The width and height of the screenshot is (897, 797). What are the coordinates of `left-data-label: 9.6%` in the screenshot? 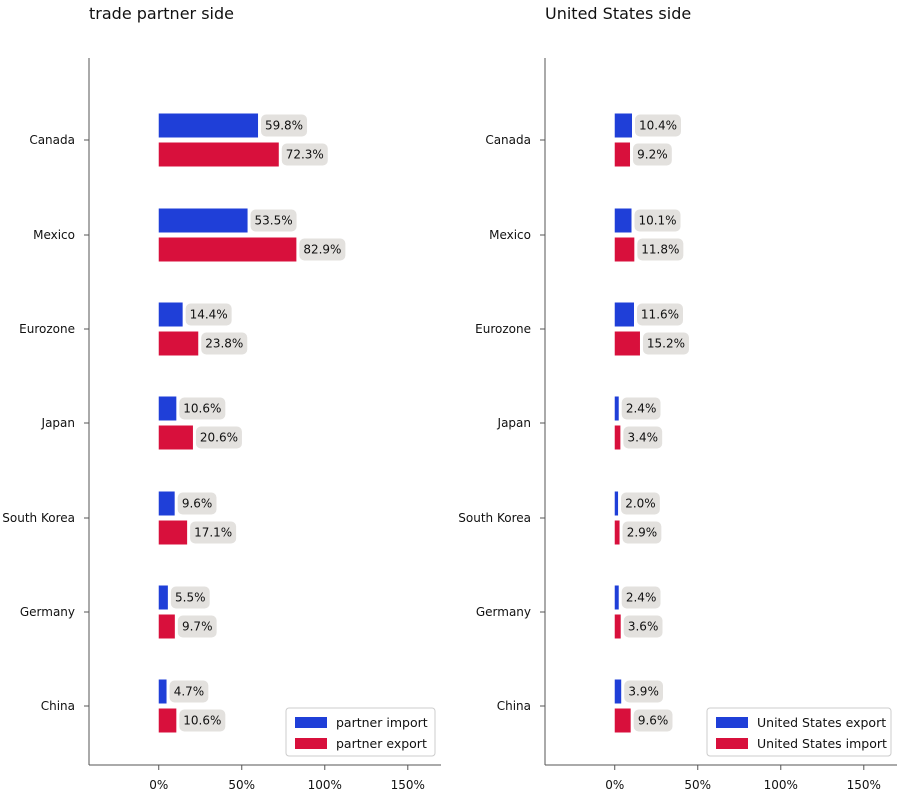 It's located at (197, 504).